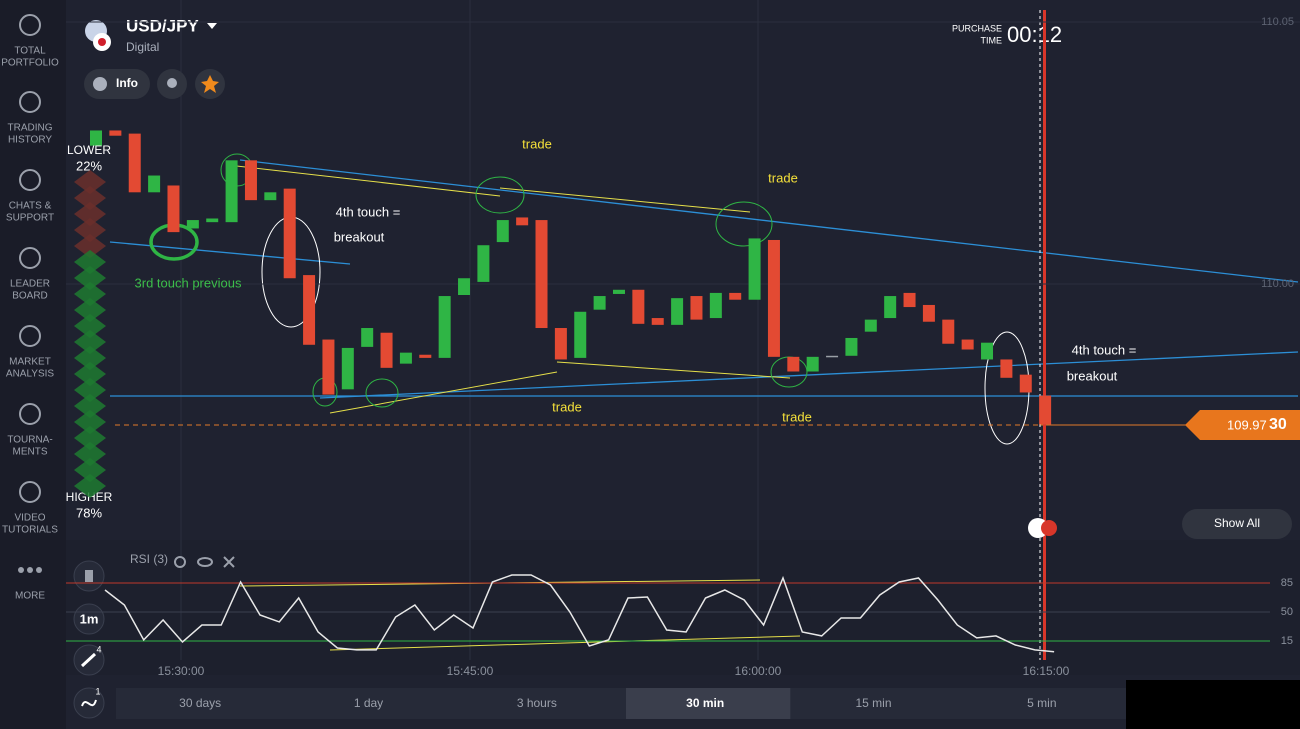 This screenshot has width=1300, height=729. Describe the element at coordinates (30, 596) in the screenshot. I see `sidebar-label: MORE` at that location.